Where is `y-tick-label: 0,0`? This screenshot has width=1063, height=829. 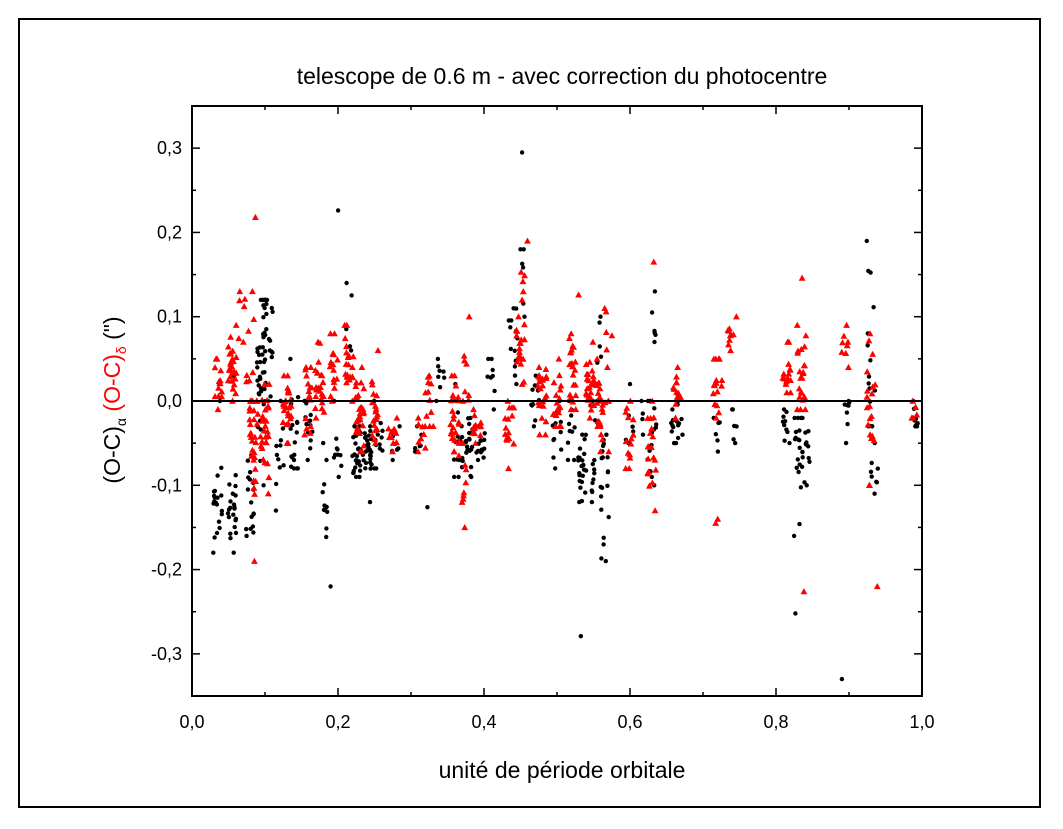
y-tick-label: 0,0 is located at coordinates (169, 401).